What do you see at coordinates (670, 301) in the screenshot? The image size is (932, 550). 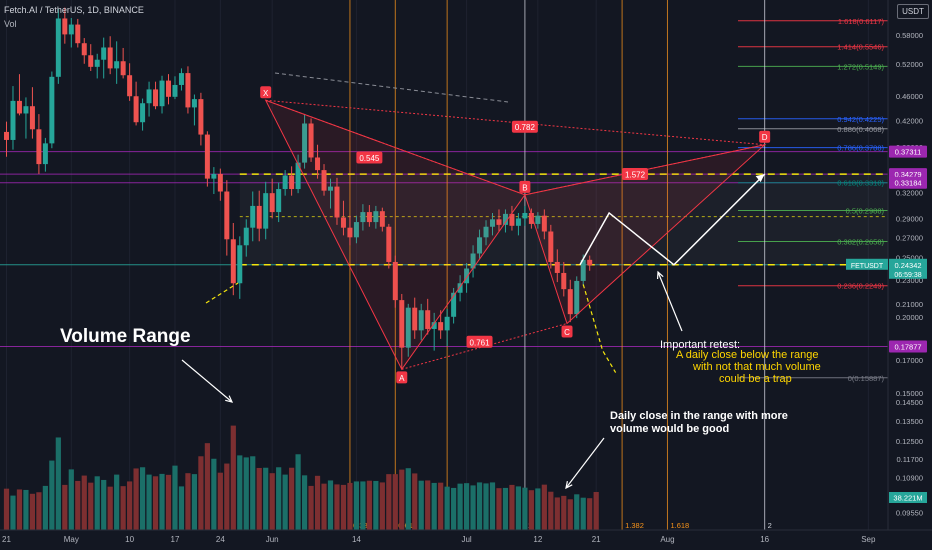 I see `retest-arrow` at bounding box center [670, 301].